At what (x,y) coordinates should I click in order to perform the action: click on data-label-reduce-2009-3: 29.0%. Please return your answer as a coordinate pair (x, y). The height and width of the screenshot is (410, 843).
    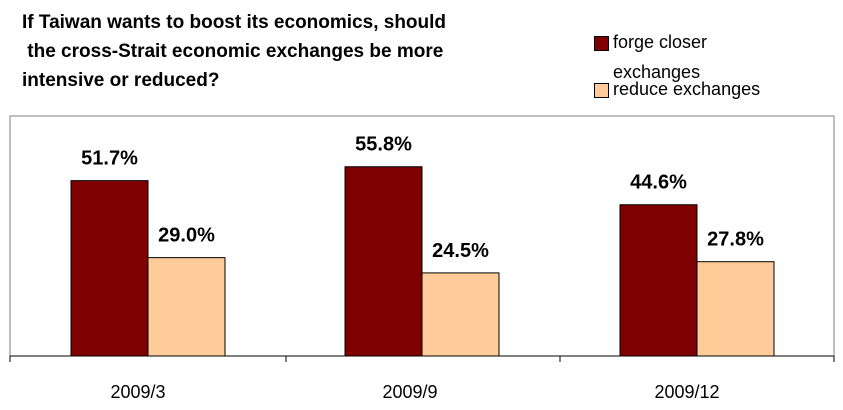
    Looking at the image, I should click on (186, 236).